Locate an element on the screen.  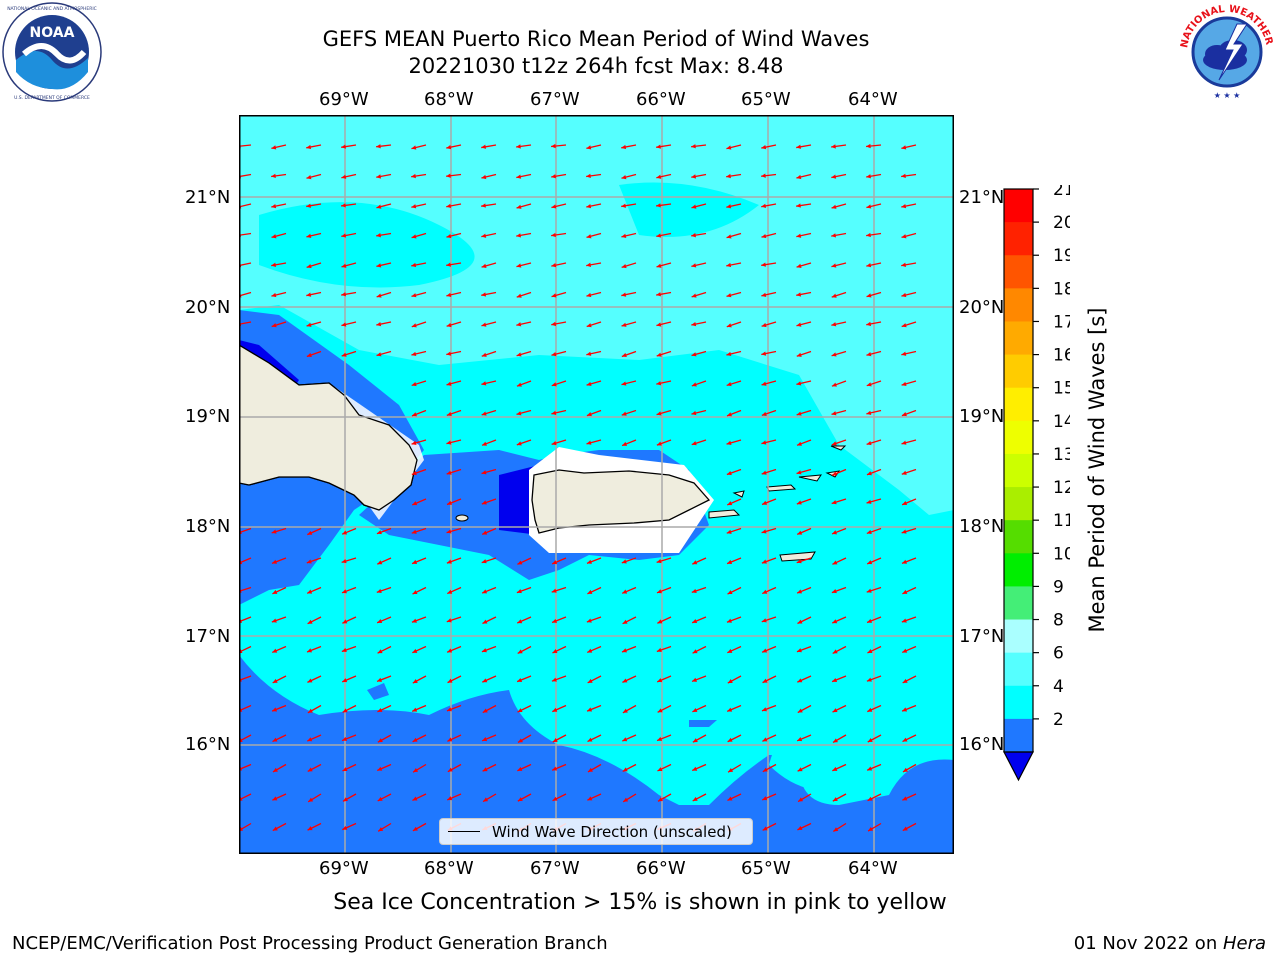
colorbar-block is located at coordinates (1018, 603).